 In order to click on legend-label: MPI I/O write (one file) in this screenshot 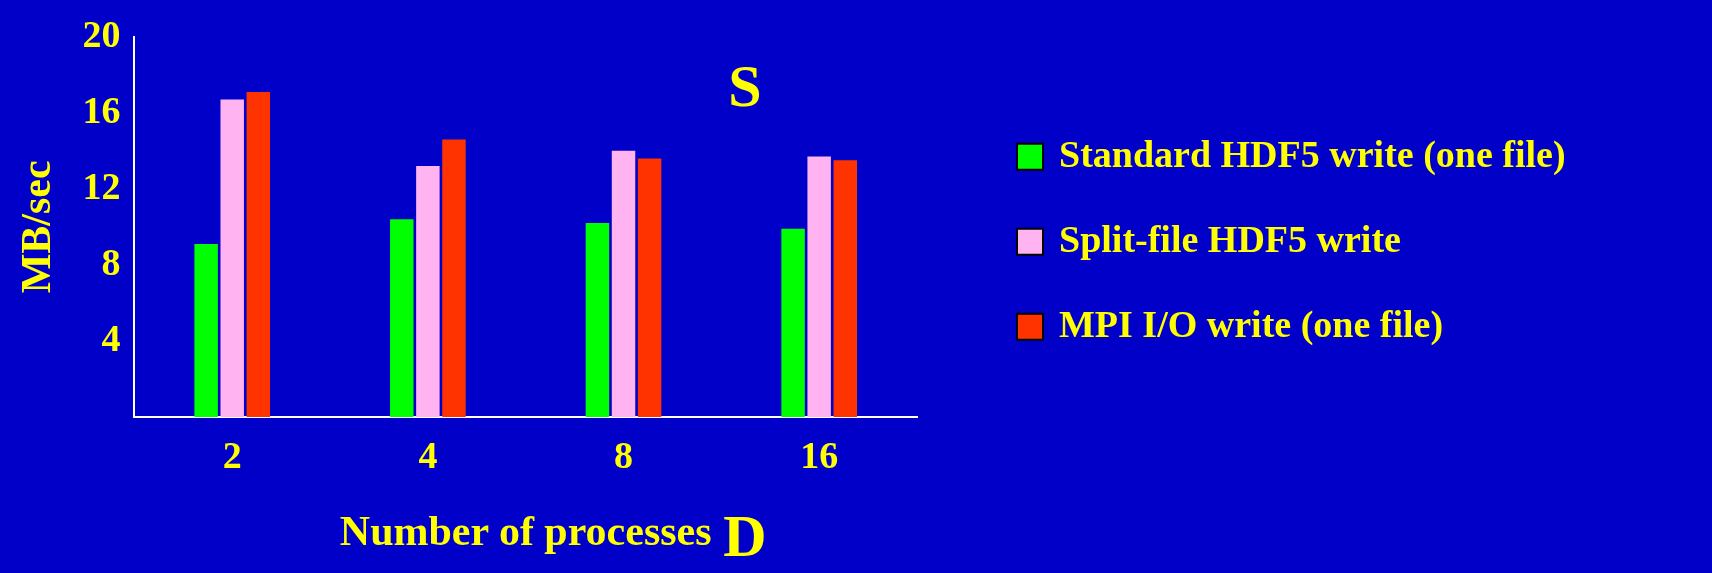, I will do `click(1251, 324)`.